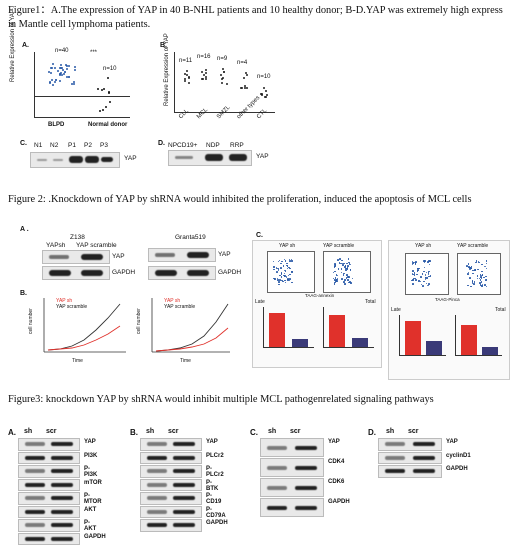  I want to click on protein-label: P-PI3K, so click(90, 472).